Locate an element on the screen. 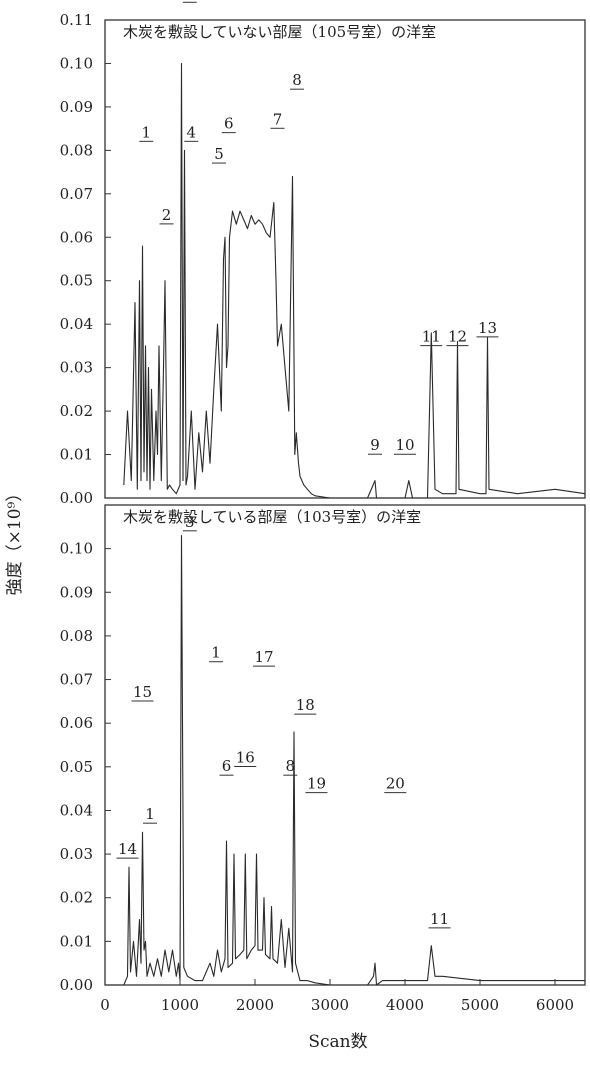  top-peak-label-10: 10 is located at coordinates (404, 445).